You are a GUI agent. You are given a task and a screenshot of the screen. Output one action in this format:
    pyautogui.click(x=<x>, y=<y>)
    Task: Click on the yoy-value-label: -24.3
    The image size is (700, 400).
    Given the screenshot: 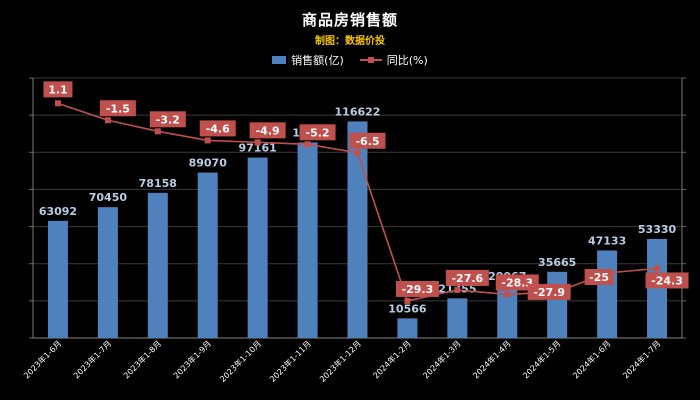 What is the action you would take?
    pyautogui.click(x=667, y=280)
    